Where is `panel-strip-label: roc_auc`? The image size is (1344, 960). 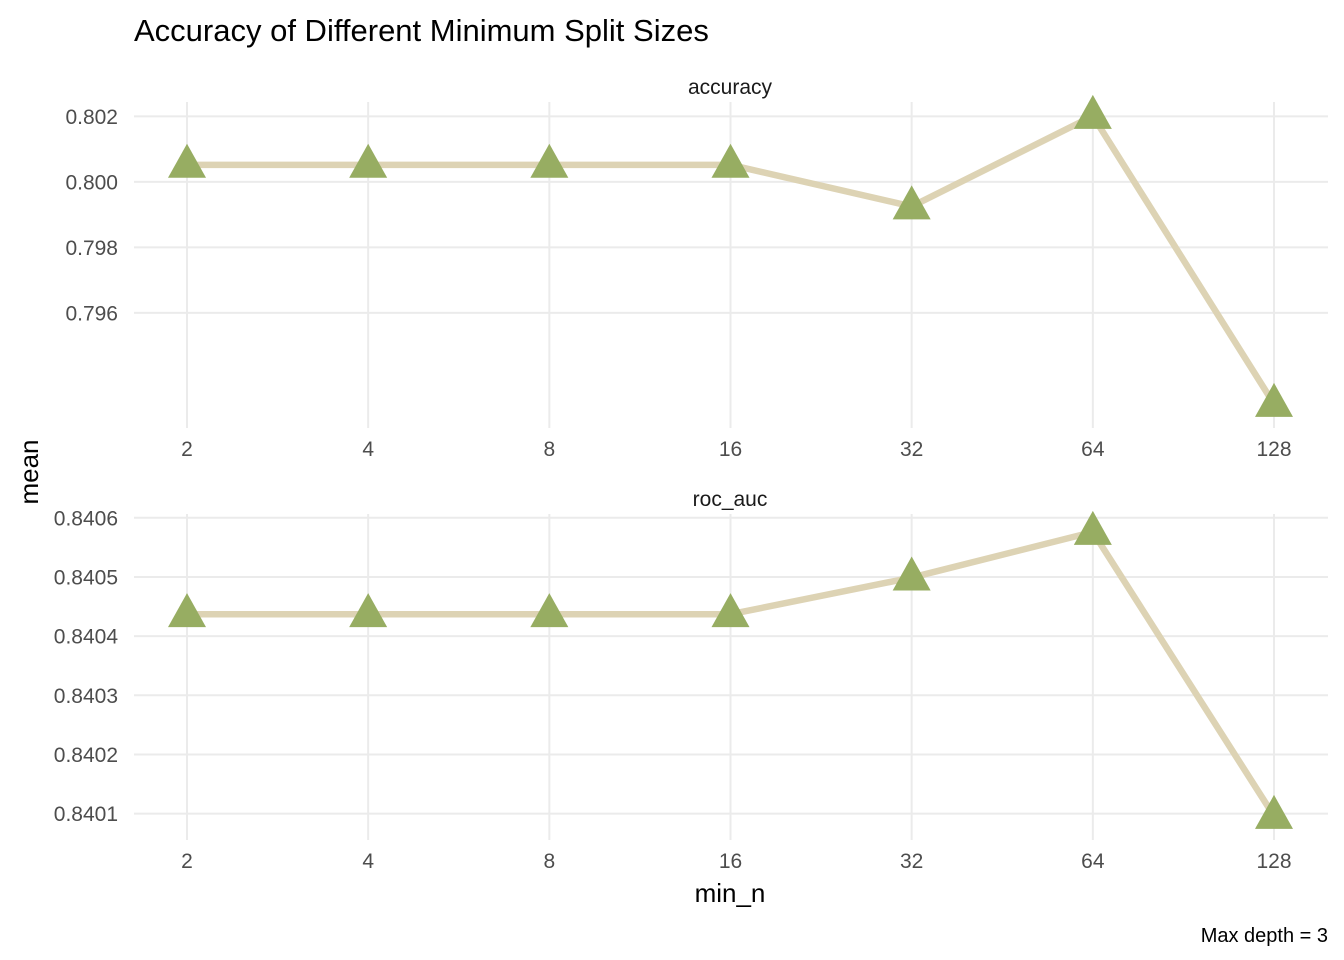
panel-strip-label: roc_auc is located at coordinates (730, 499).